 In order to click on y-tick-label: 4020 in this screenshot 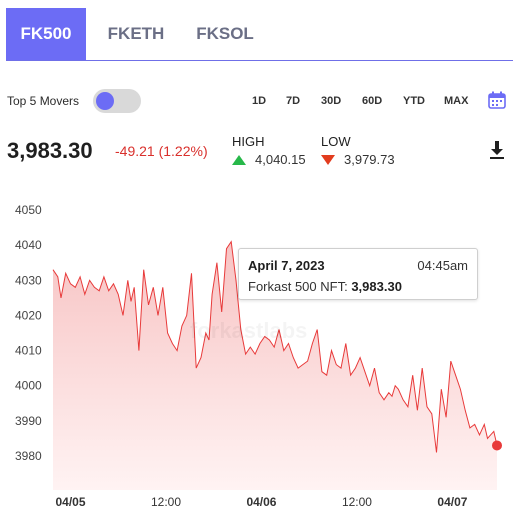, I will do `click(28, 315)`.